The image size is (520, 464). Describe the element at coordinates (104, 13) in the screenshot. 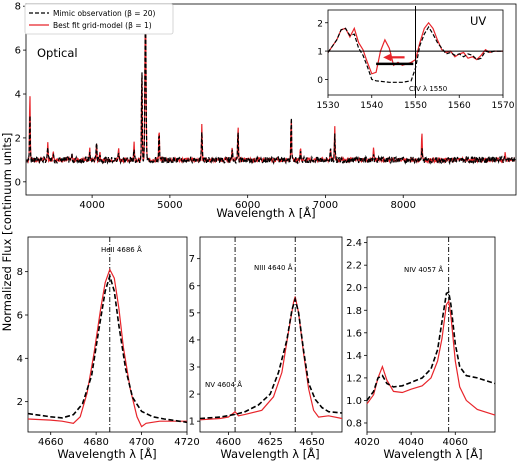

I see `legend-obs-label: Mimic observation (β = 20)` at that location.